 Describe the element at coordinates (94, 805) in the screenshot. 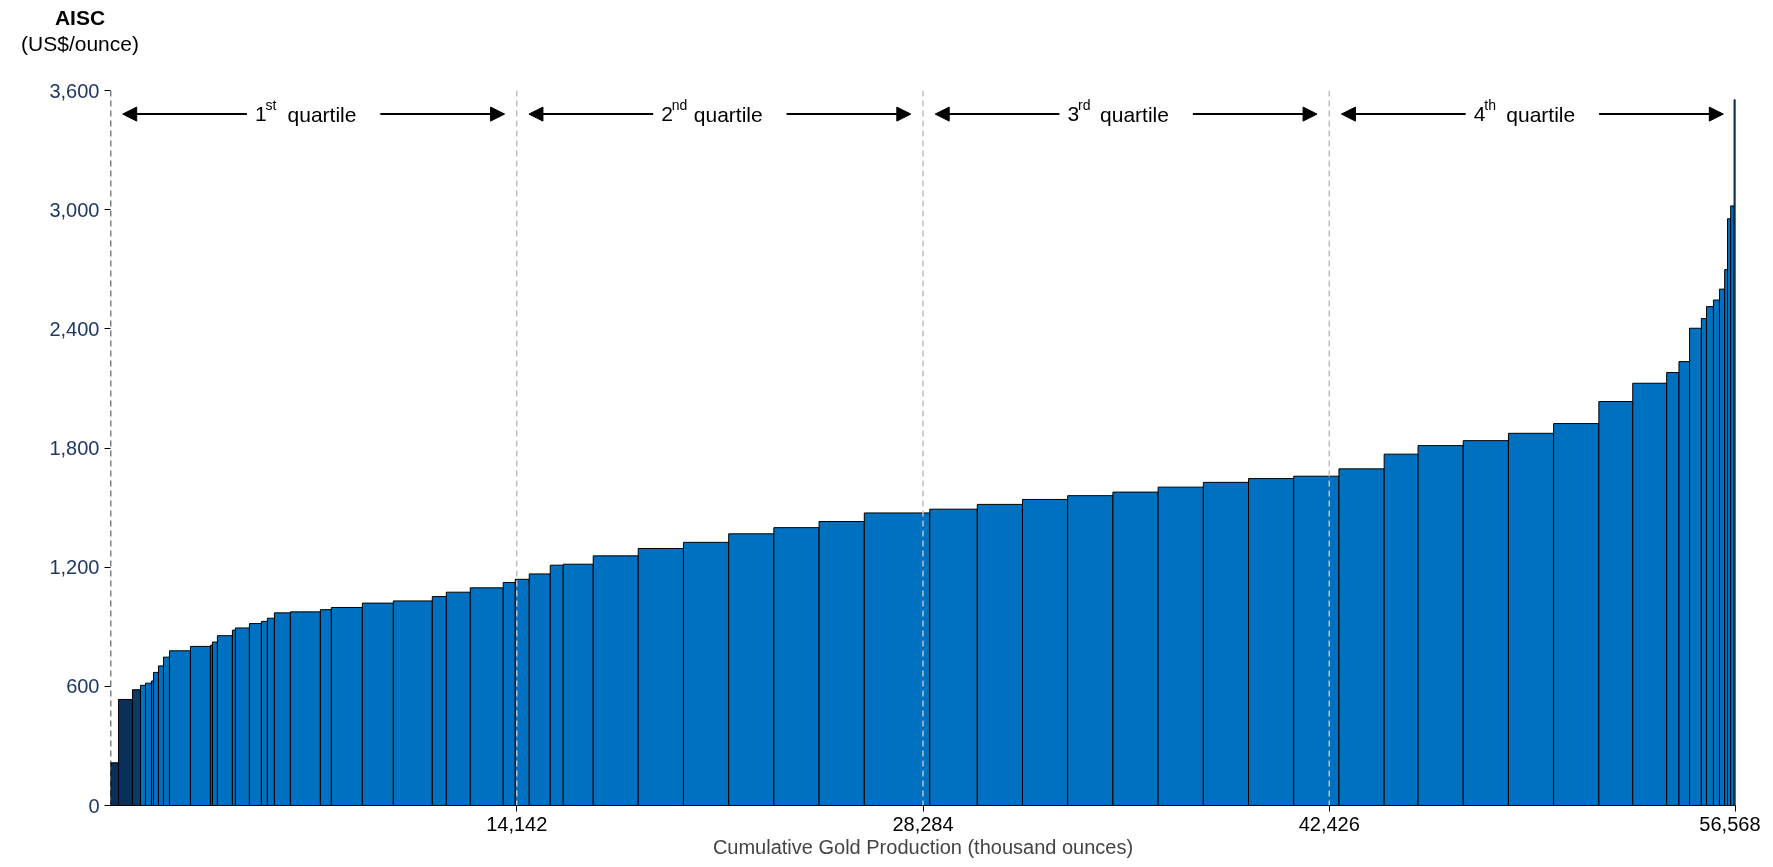

I see `y-tick-label: 0` at that location.